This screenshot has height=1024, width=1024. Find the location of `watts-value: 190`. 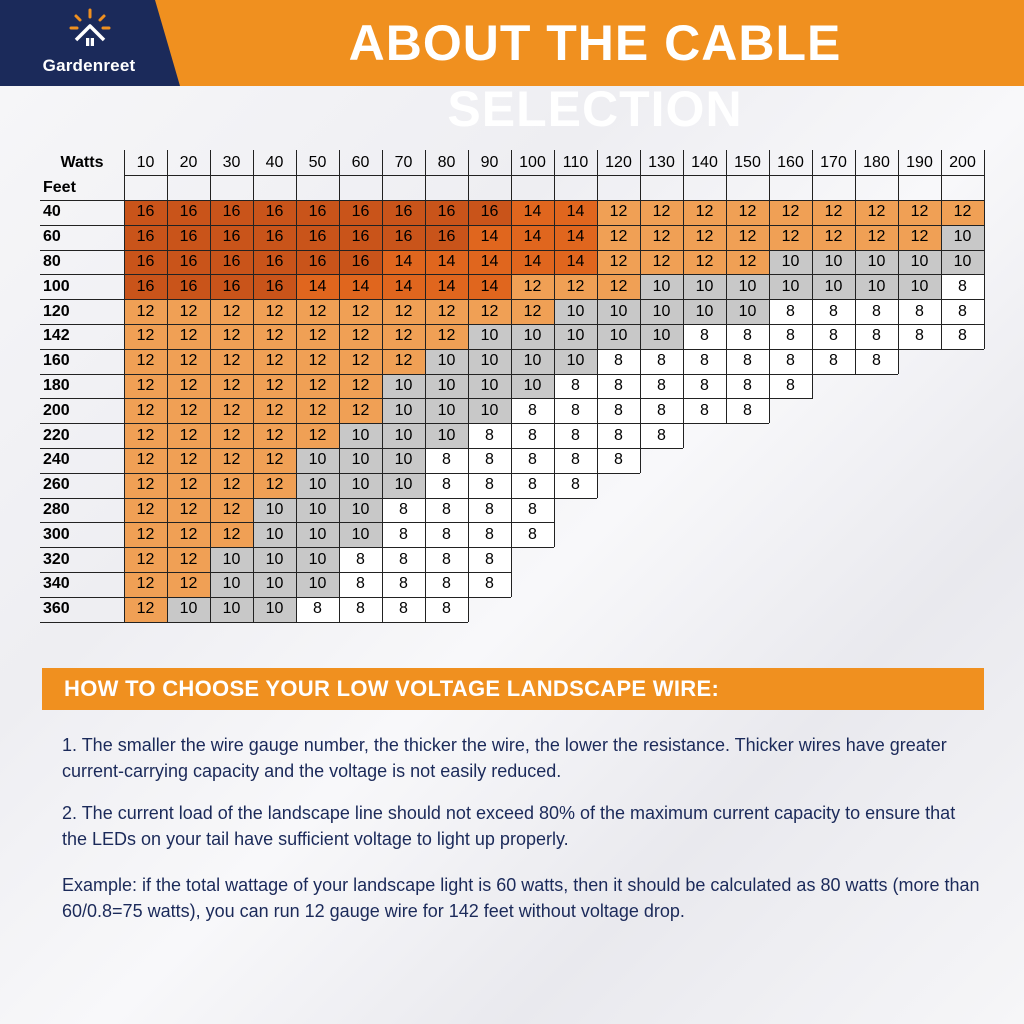

watts-value: 190 is located at coordinates (919, 162).